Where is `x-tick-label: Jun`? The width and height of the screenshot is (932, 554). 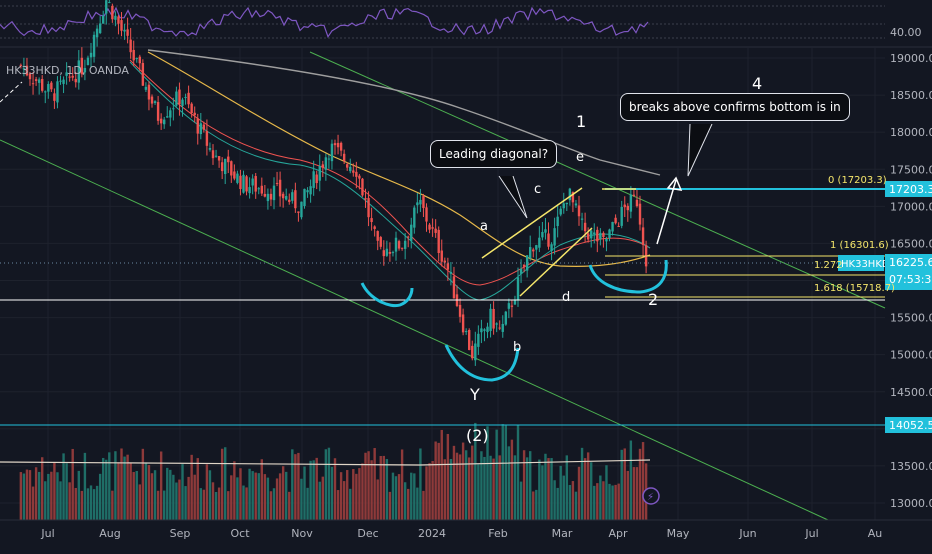
x-tick-label: Jun is located at coordinates (747, 533).